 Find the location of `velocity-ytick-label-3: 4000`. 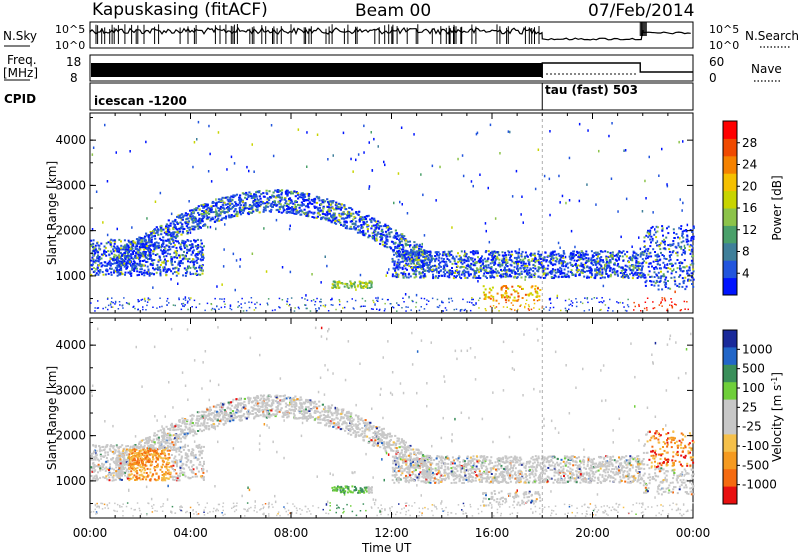

velocity-ytick-label-3: 4000 is located at coordinates (70, 345).